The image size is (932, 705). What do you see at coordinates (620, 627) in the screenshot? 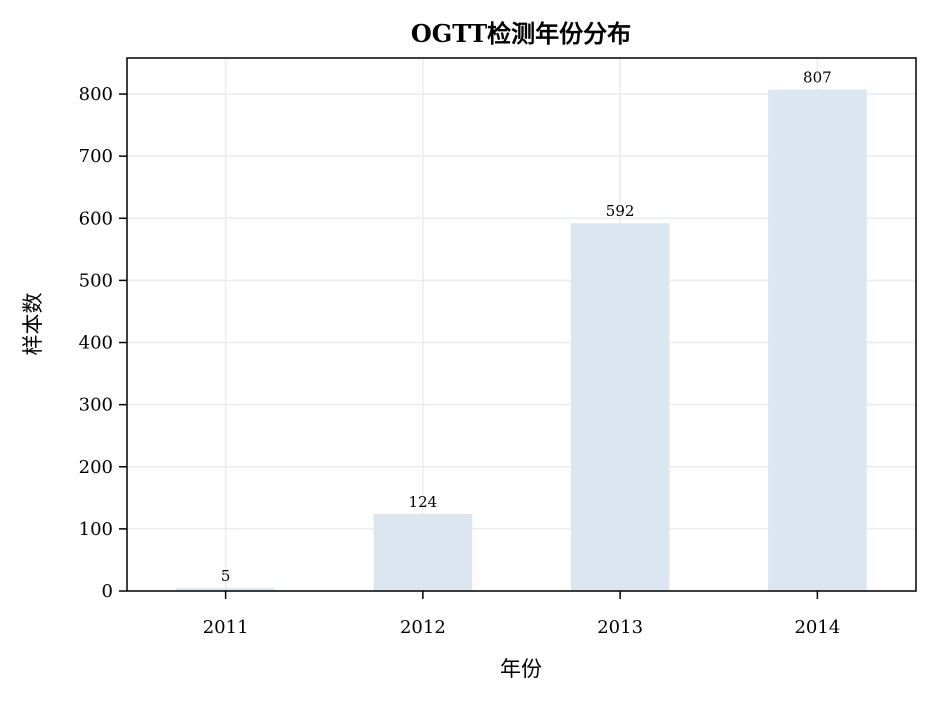
I see `x-tick-label-2013: 2013` at bounding box center [620, 627].